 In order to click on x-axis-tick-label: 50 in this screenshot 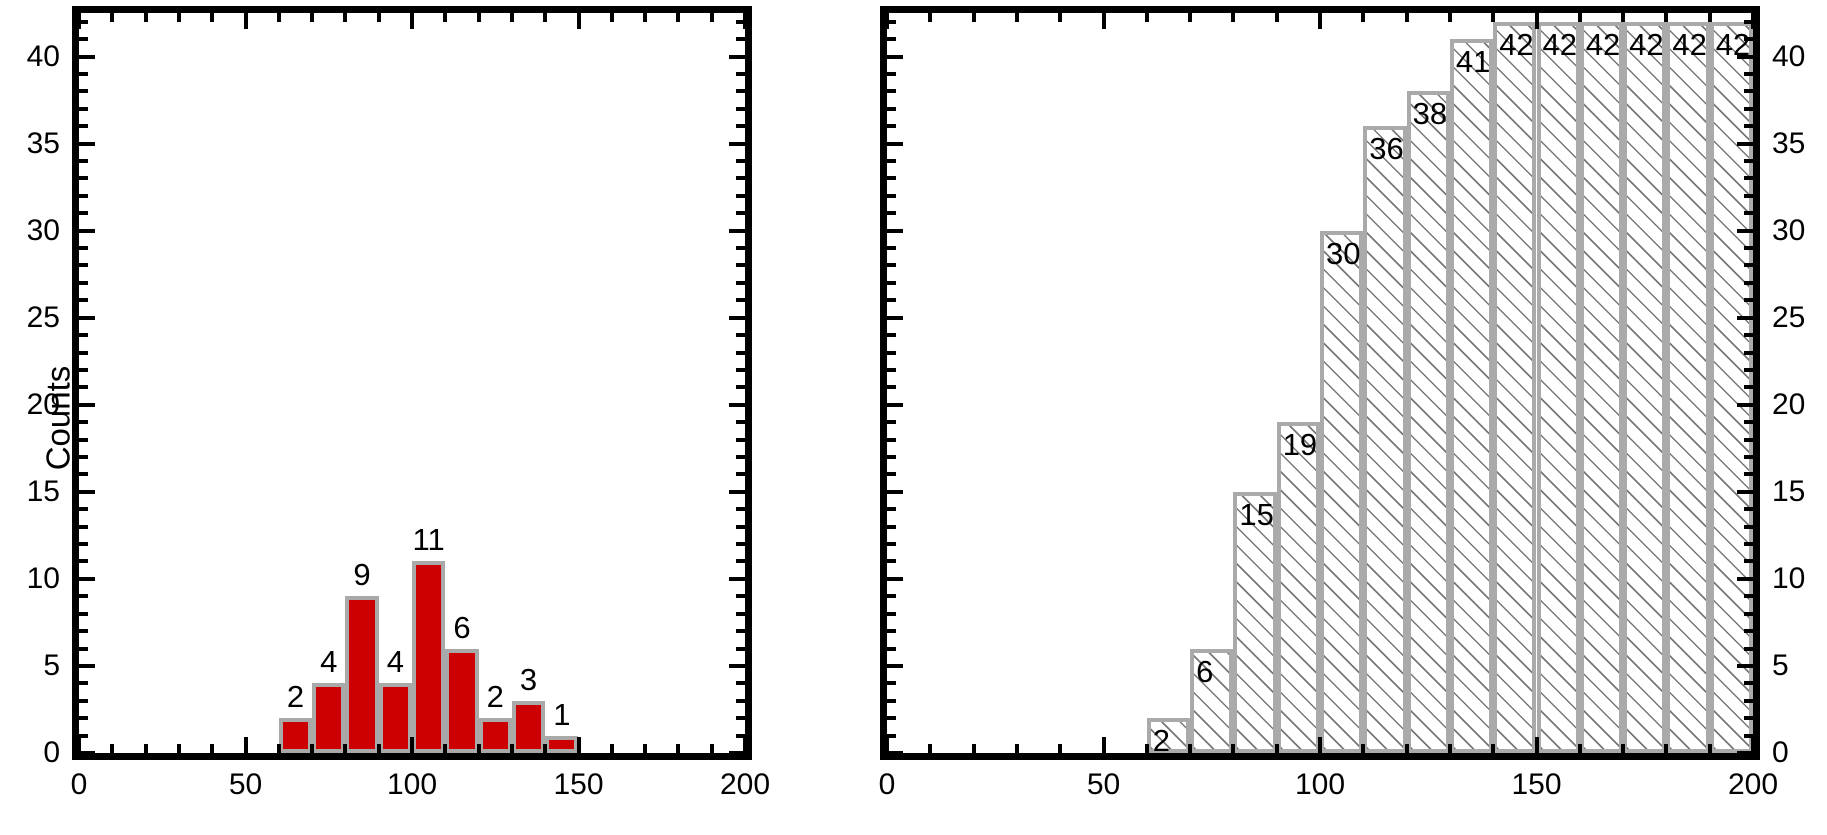, I will do `click(1103, 784)`.